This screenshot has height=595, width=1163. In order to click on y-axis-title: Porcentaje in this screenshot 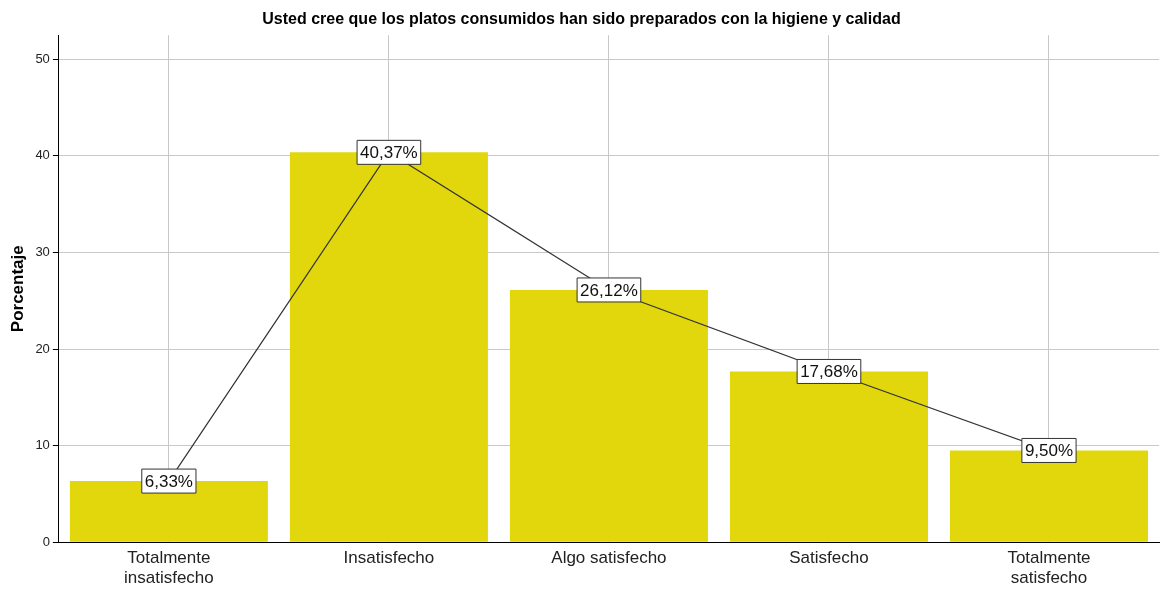, I will do `click(17, 289)`.